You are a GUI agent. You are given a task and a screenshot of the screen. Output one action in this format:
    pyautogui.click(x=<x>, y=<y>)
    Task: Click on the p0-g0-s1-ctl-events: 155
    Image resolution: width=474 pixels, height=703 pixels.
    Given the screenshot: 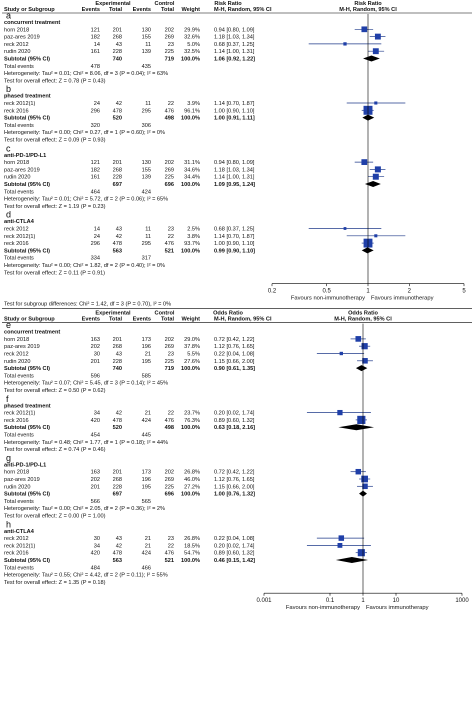 What is the action you would take?
    pyautogui.click(x=146, y=38)
    